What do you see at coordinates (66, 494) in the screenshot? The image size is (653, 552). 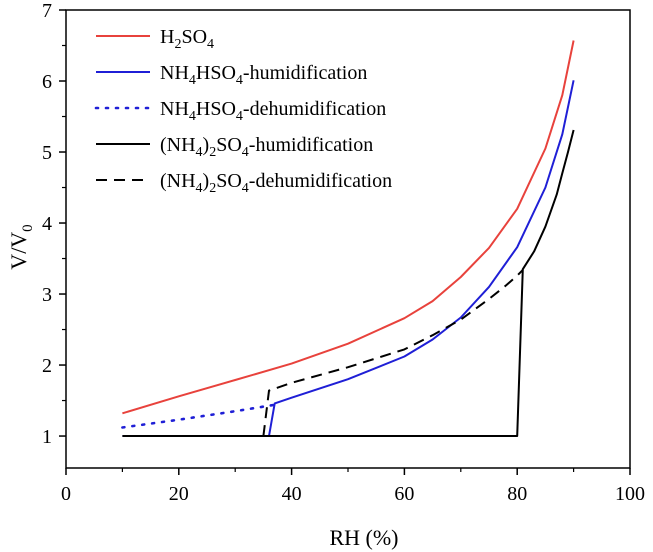 I see `x-tick-label: 0` at bounding box center [66, 494].